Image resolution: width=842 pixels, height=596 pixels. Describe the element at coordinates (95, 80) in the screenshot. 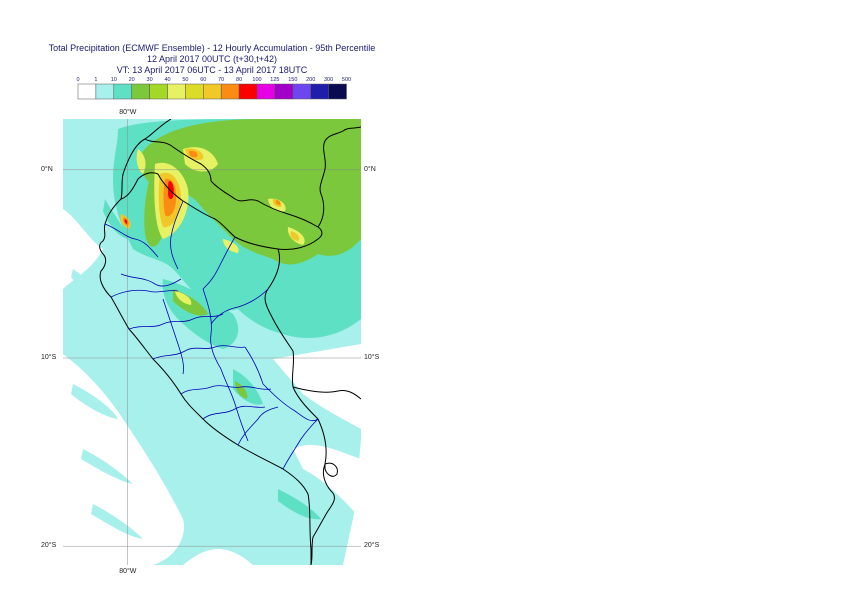

I see `legend-tick-label: 1` at that location.